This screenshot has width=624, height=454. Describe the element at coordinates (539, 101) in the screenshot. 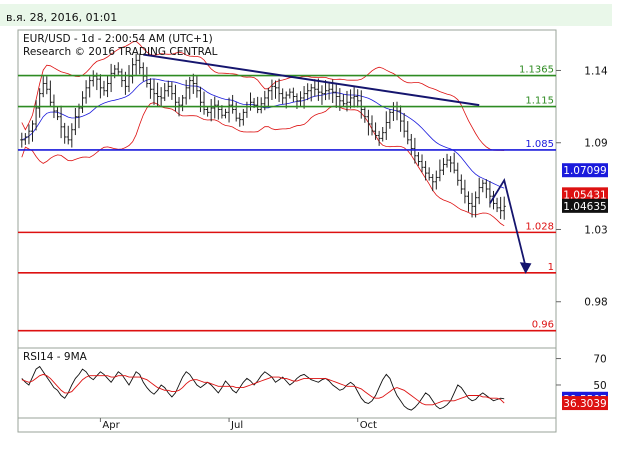

I see `level-label: 1.115` at that location.